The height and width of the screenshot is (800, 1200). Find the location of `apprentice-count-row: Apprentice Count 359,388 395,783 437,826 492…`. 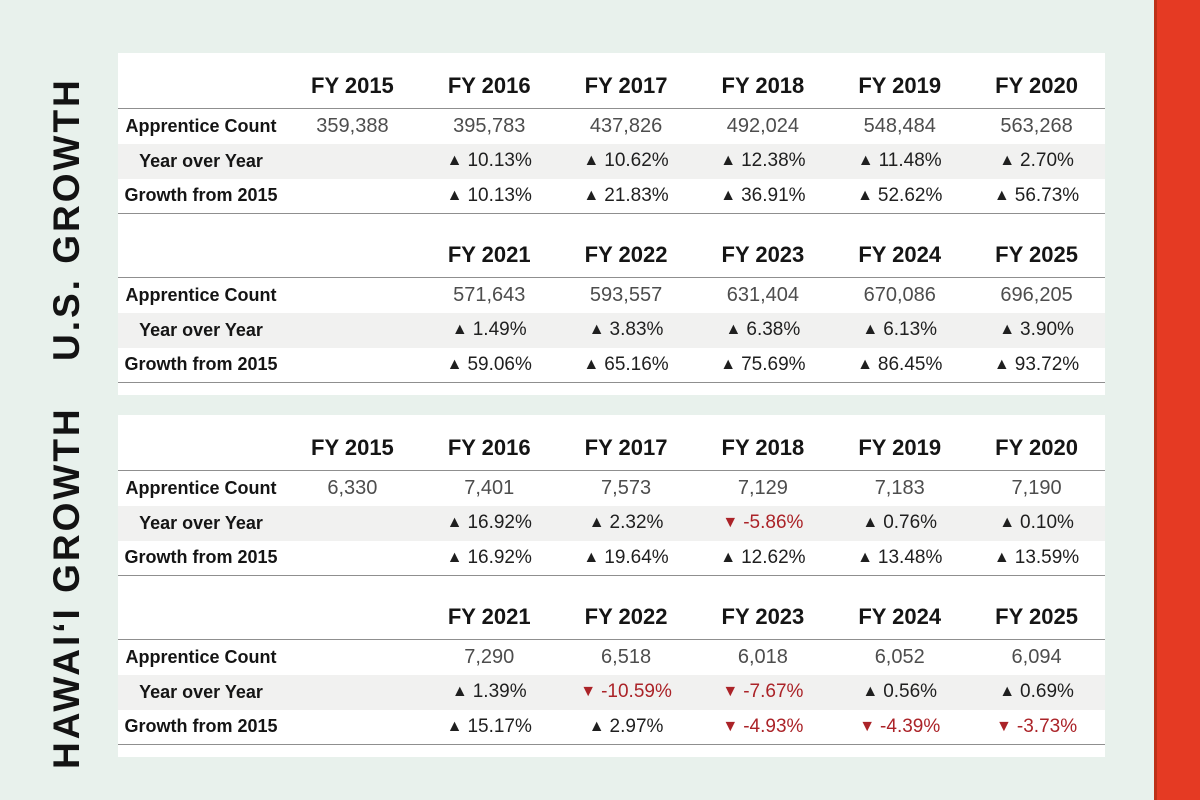

apprentice-count-row: Apprentice Count 359,388 395,783 437,826 492… is located at coordinates (611, 126).